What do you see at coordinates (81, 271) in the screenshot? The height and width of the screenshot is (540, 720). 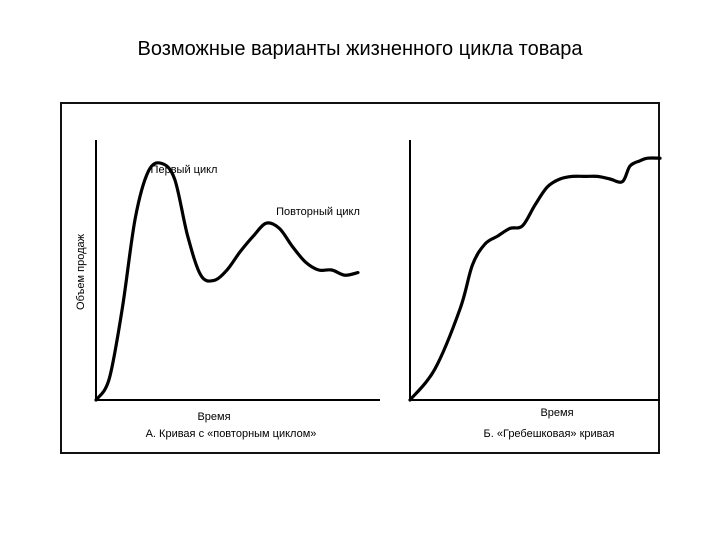 I see `left-ylabel: Объем продаж` at bounding box center [81, 271].